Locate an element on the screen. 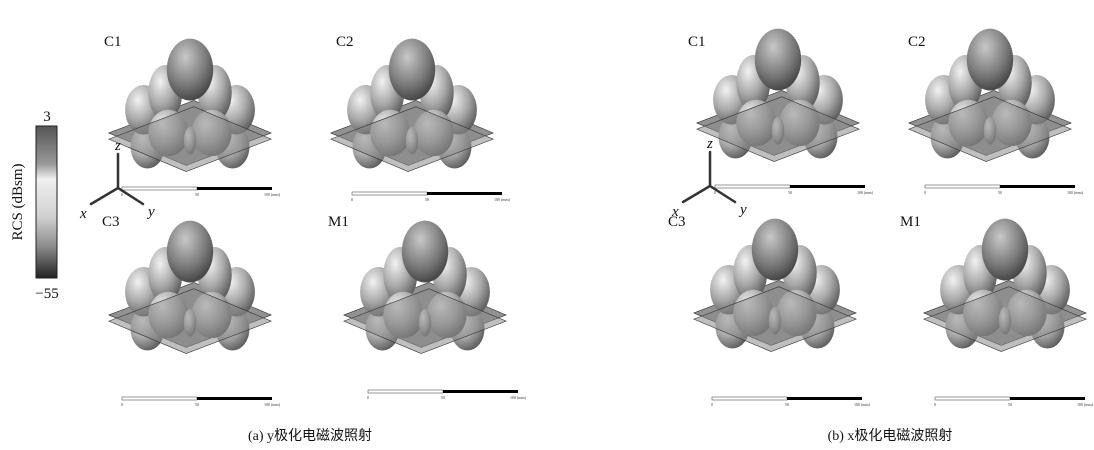 The image size is (1094, 450). colorbar-min: −55 is located at coordinates (46, 294).